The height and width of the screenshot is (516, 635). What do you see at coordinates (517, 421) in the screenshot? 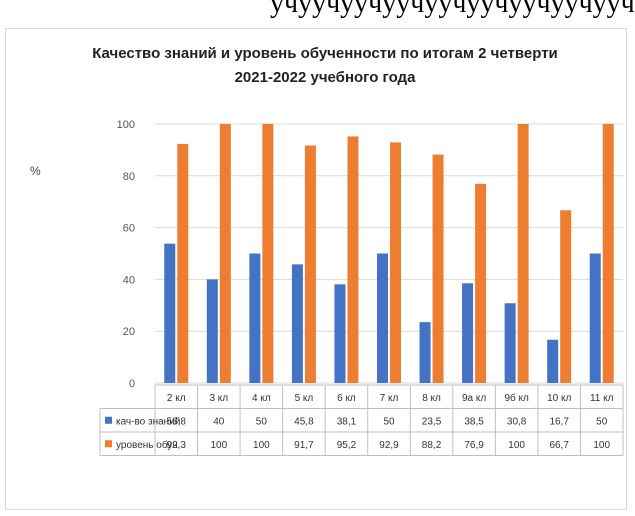
I see `data-label-quality-8: 30,8` at bounding box center [517, 421].